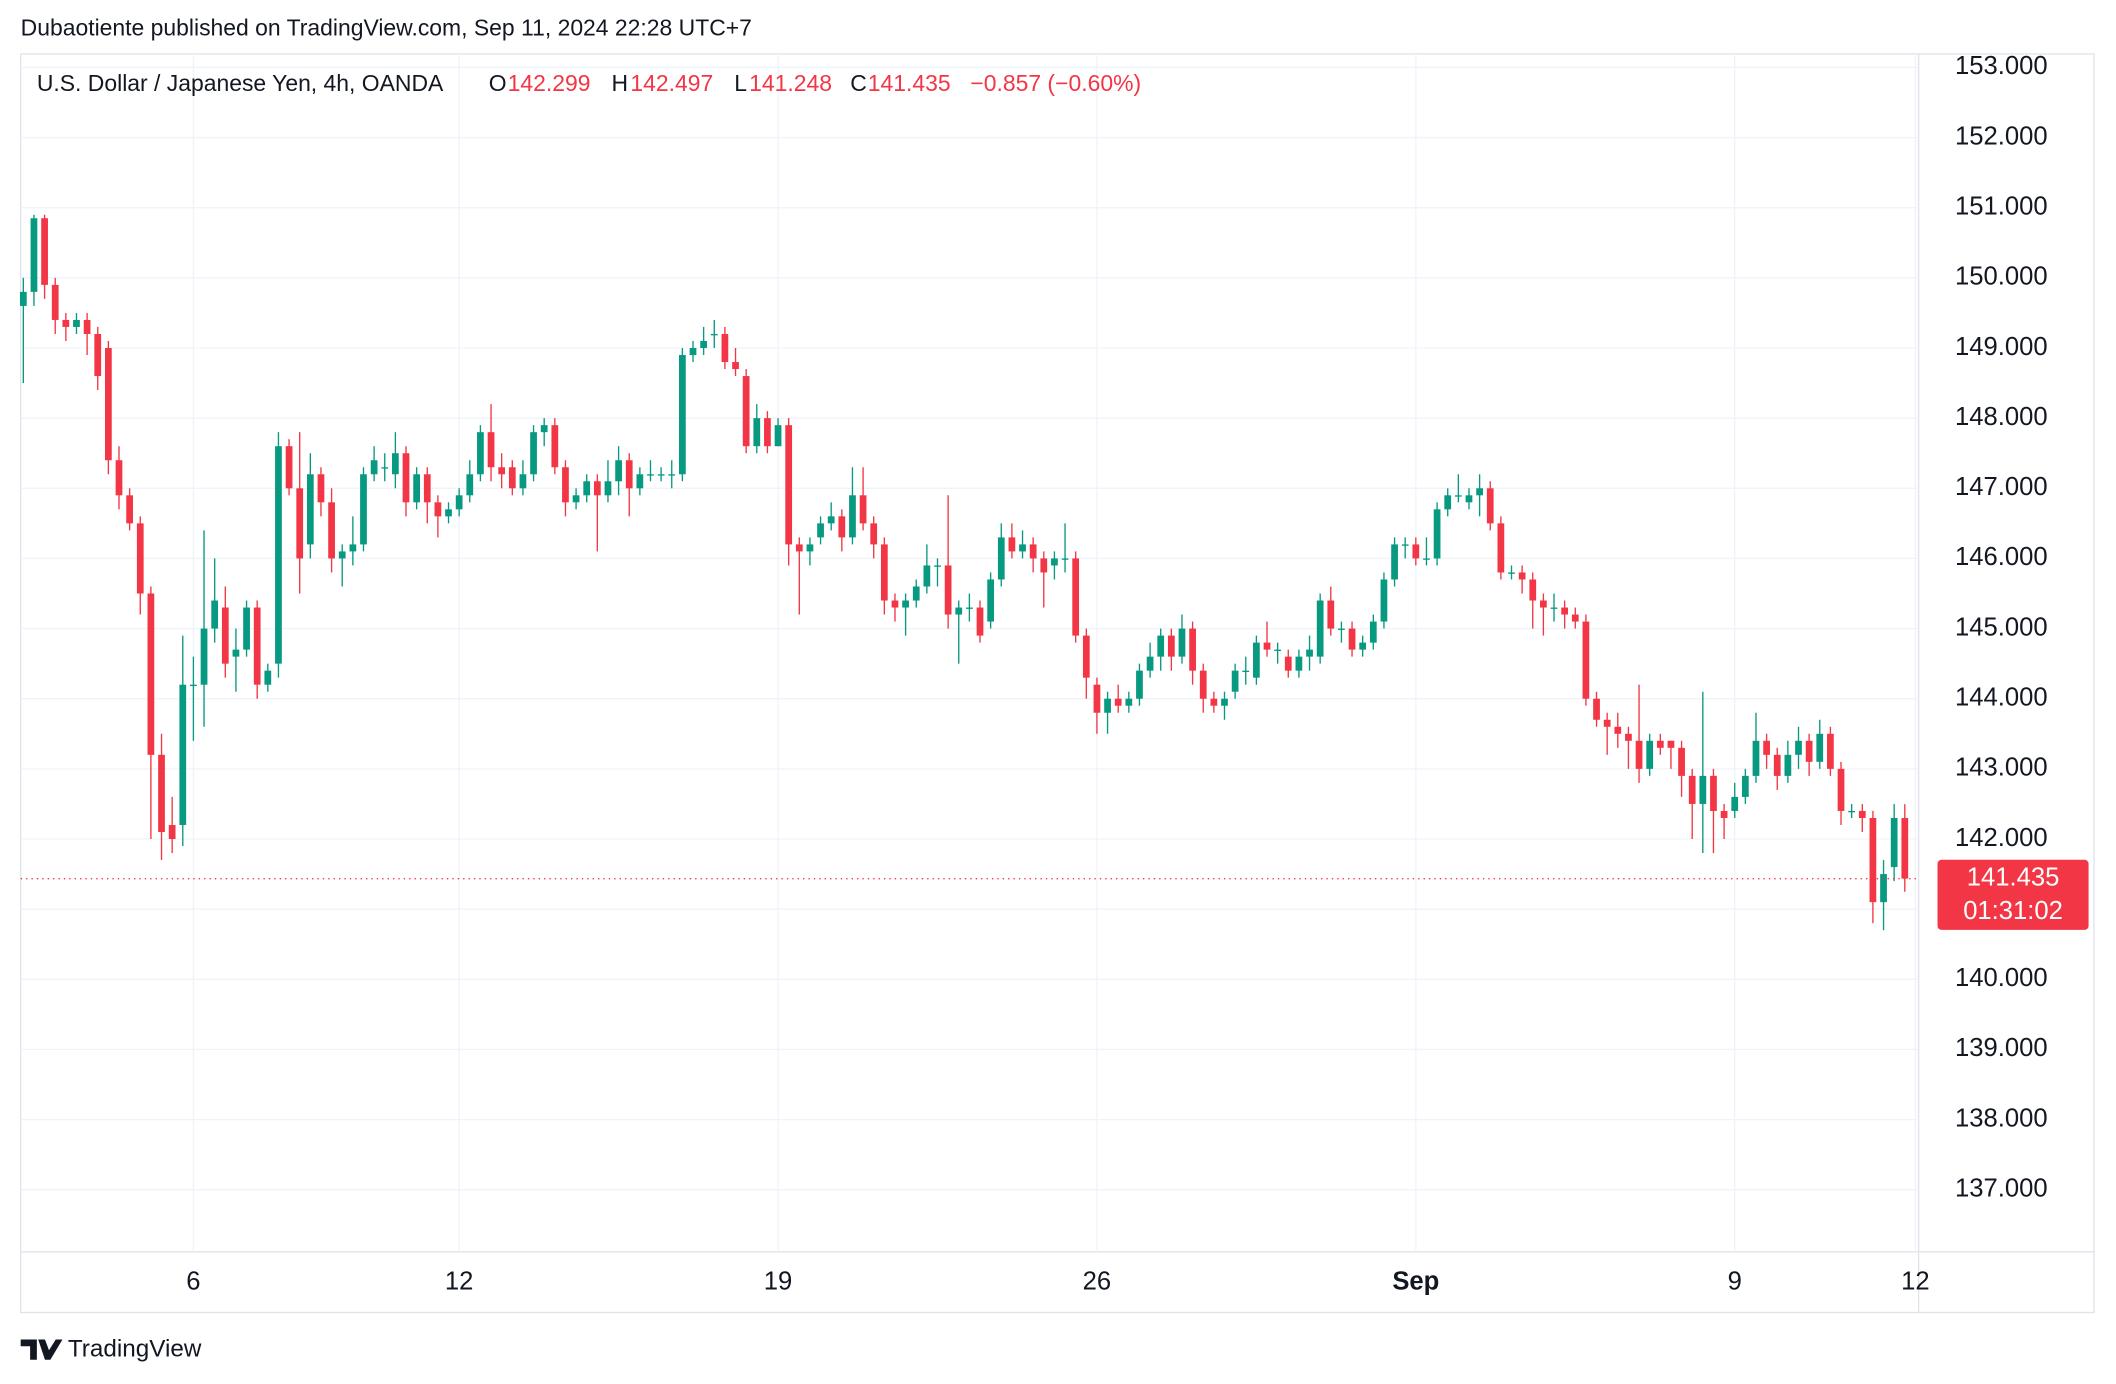  What do you see at coordinates (1097, 1282) in the screenshot?
I see `x-tick-label: 26` at bounding box center [1097, 1282].